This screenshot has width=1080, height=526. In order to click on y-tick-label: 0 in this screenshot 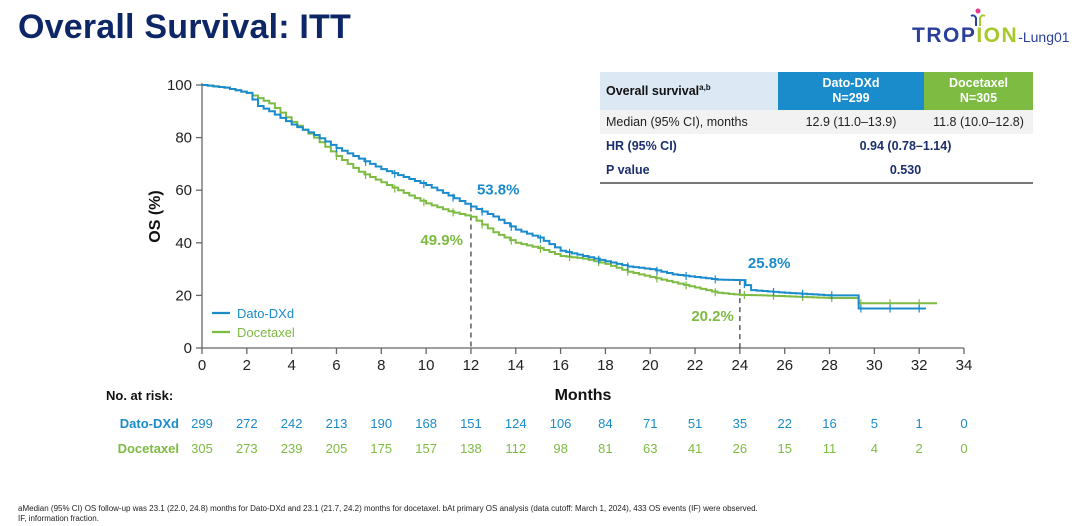, I will do `click(188, 348)`.